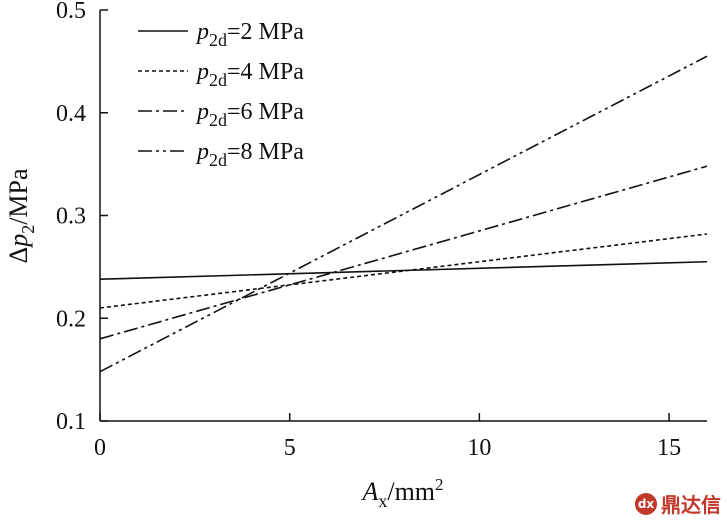 This screenshot has width=727, height=524. What do you see at coordinates (71, 12) in the screenshot?
I see `y-tick-label: 0.5` at bounding box center [71, 12].